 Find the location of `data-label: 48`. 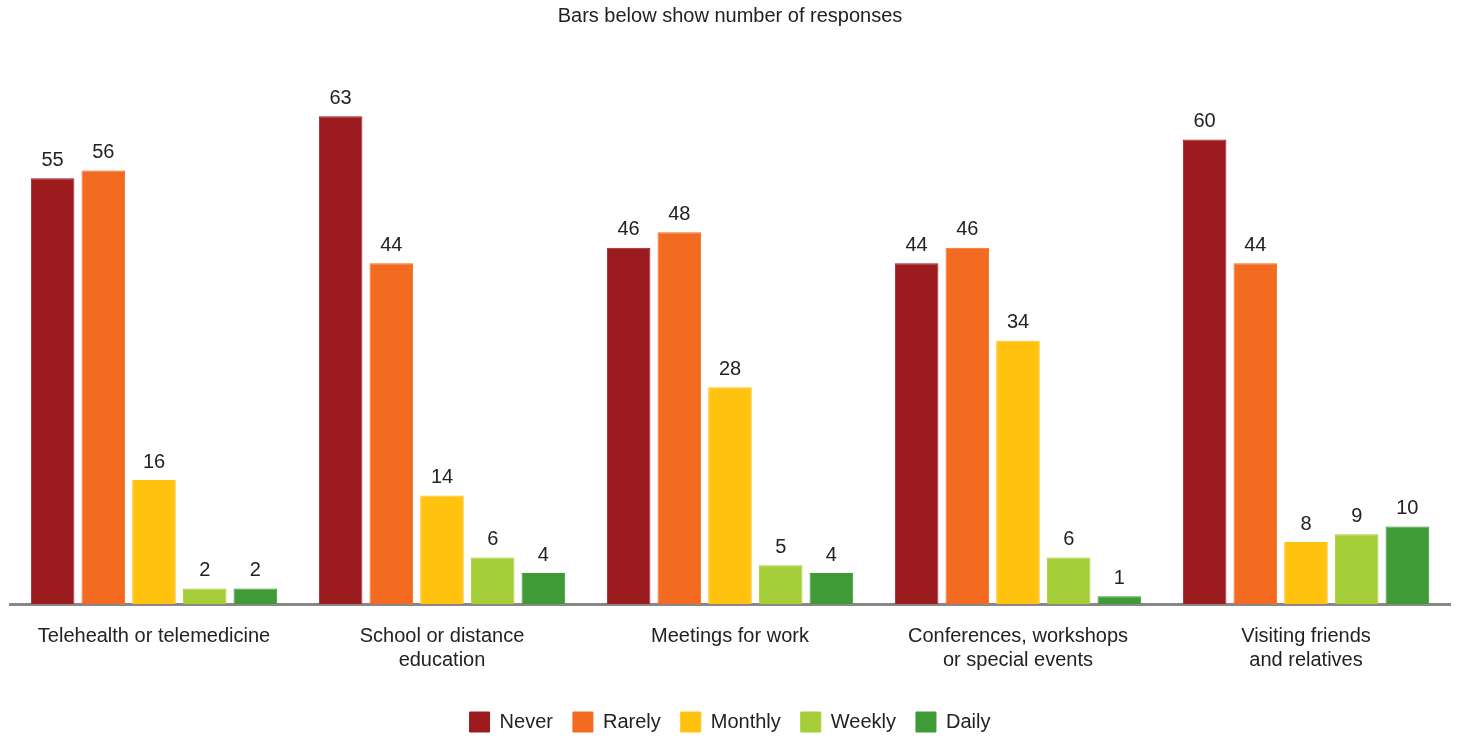

data-label: 48 is located at coordinates (679, 212).